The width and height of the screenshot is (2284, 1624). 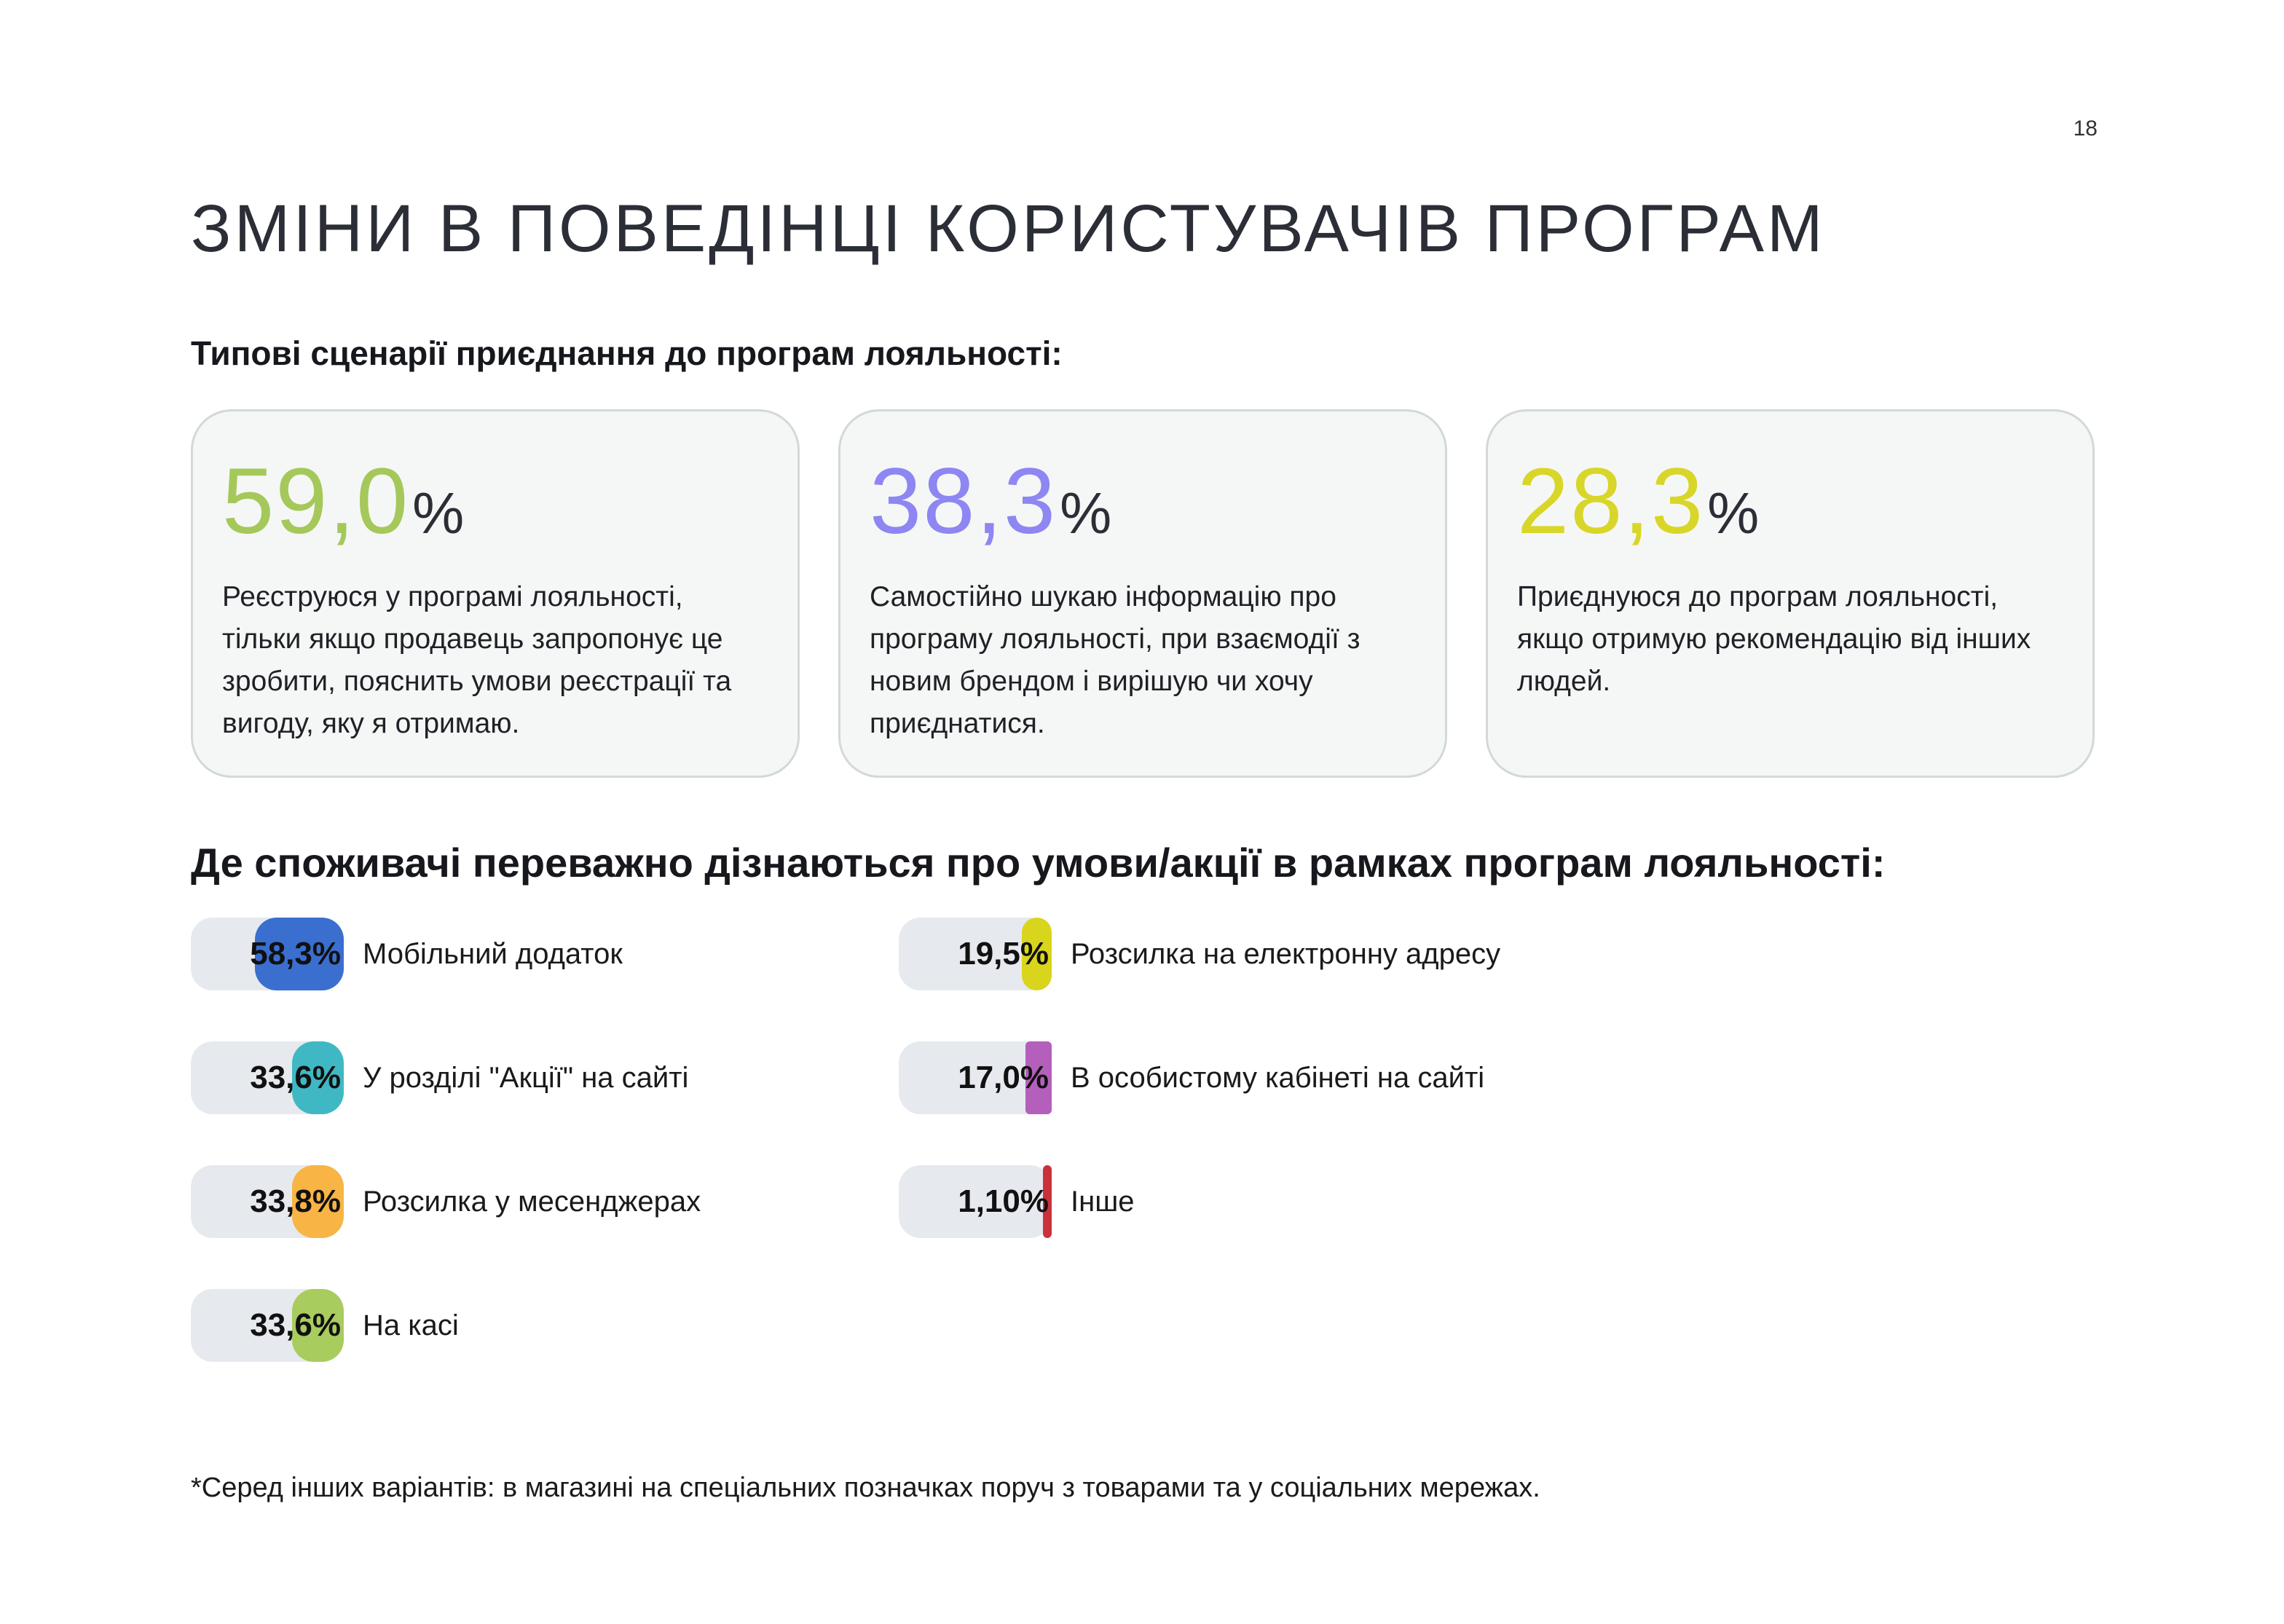 I want to click on channel-row: 19,5% Розсилка на електронну адресу, so click(x=1199, y=954).